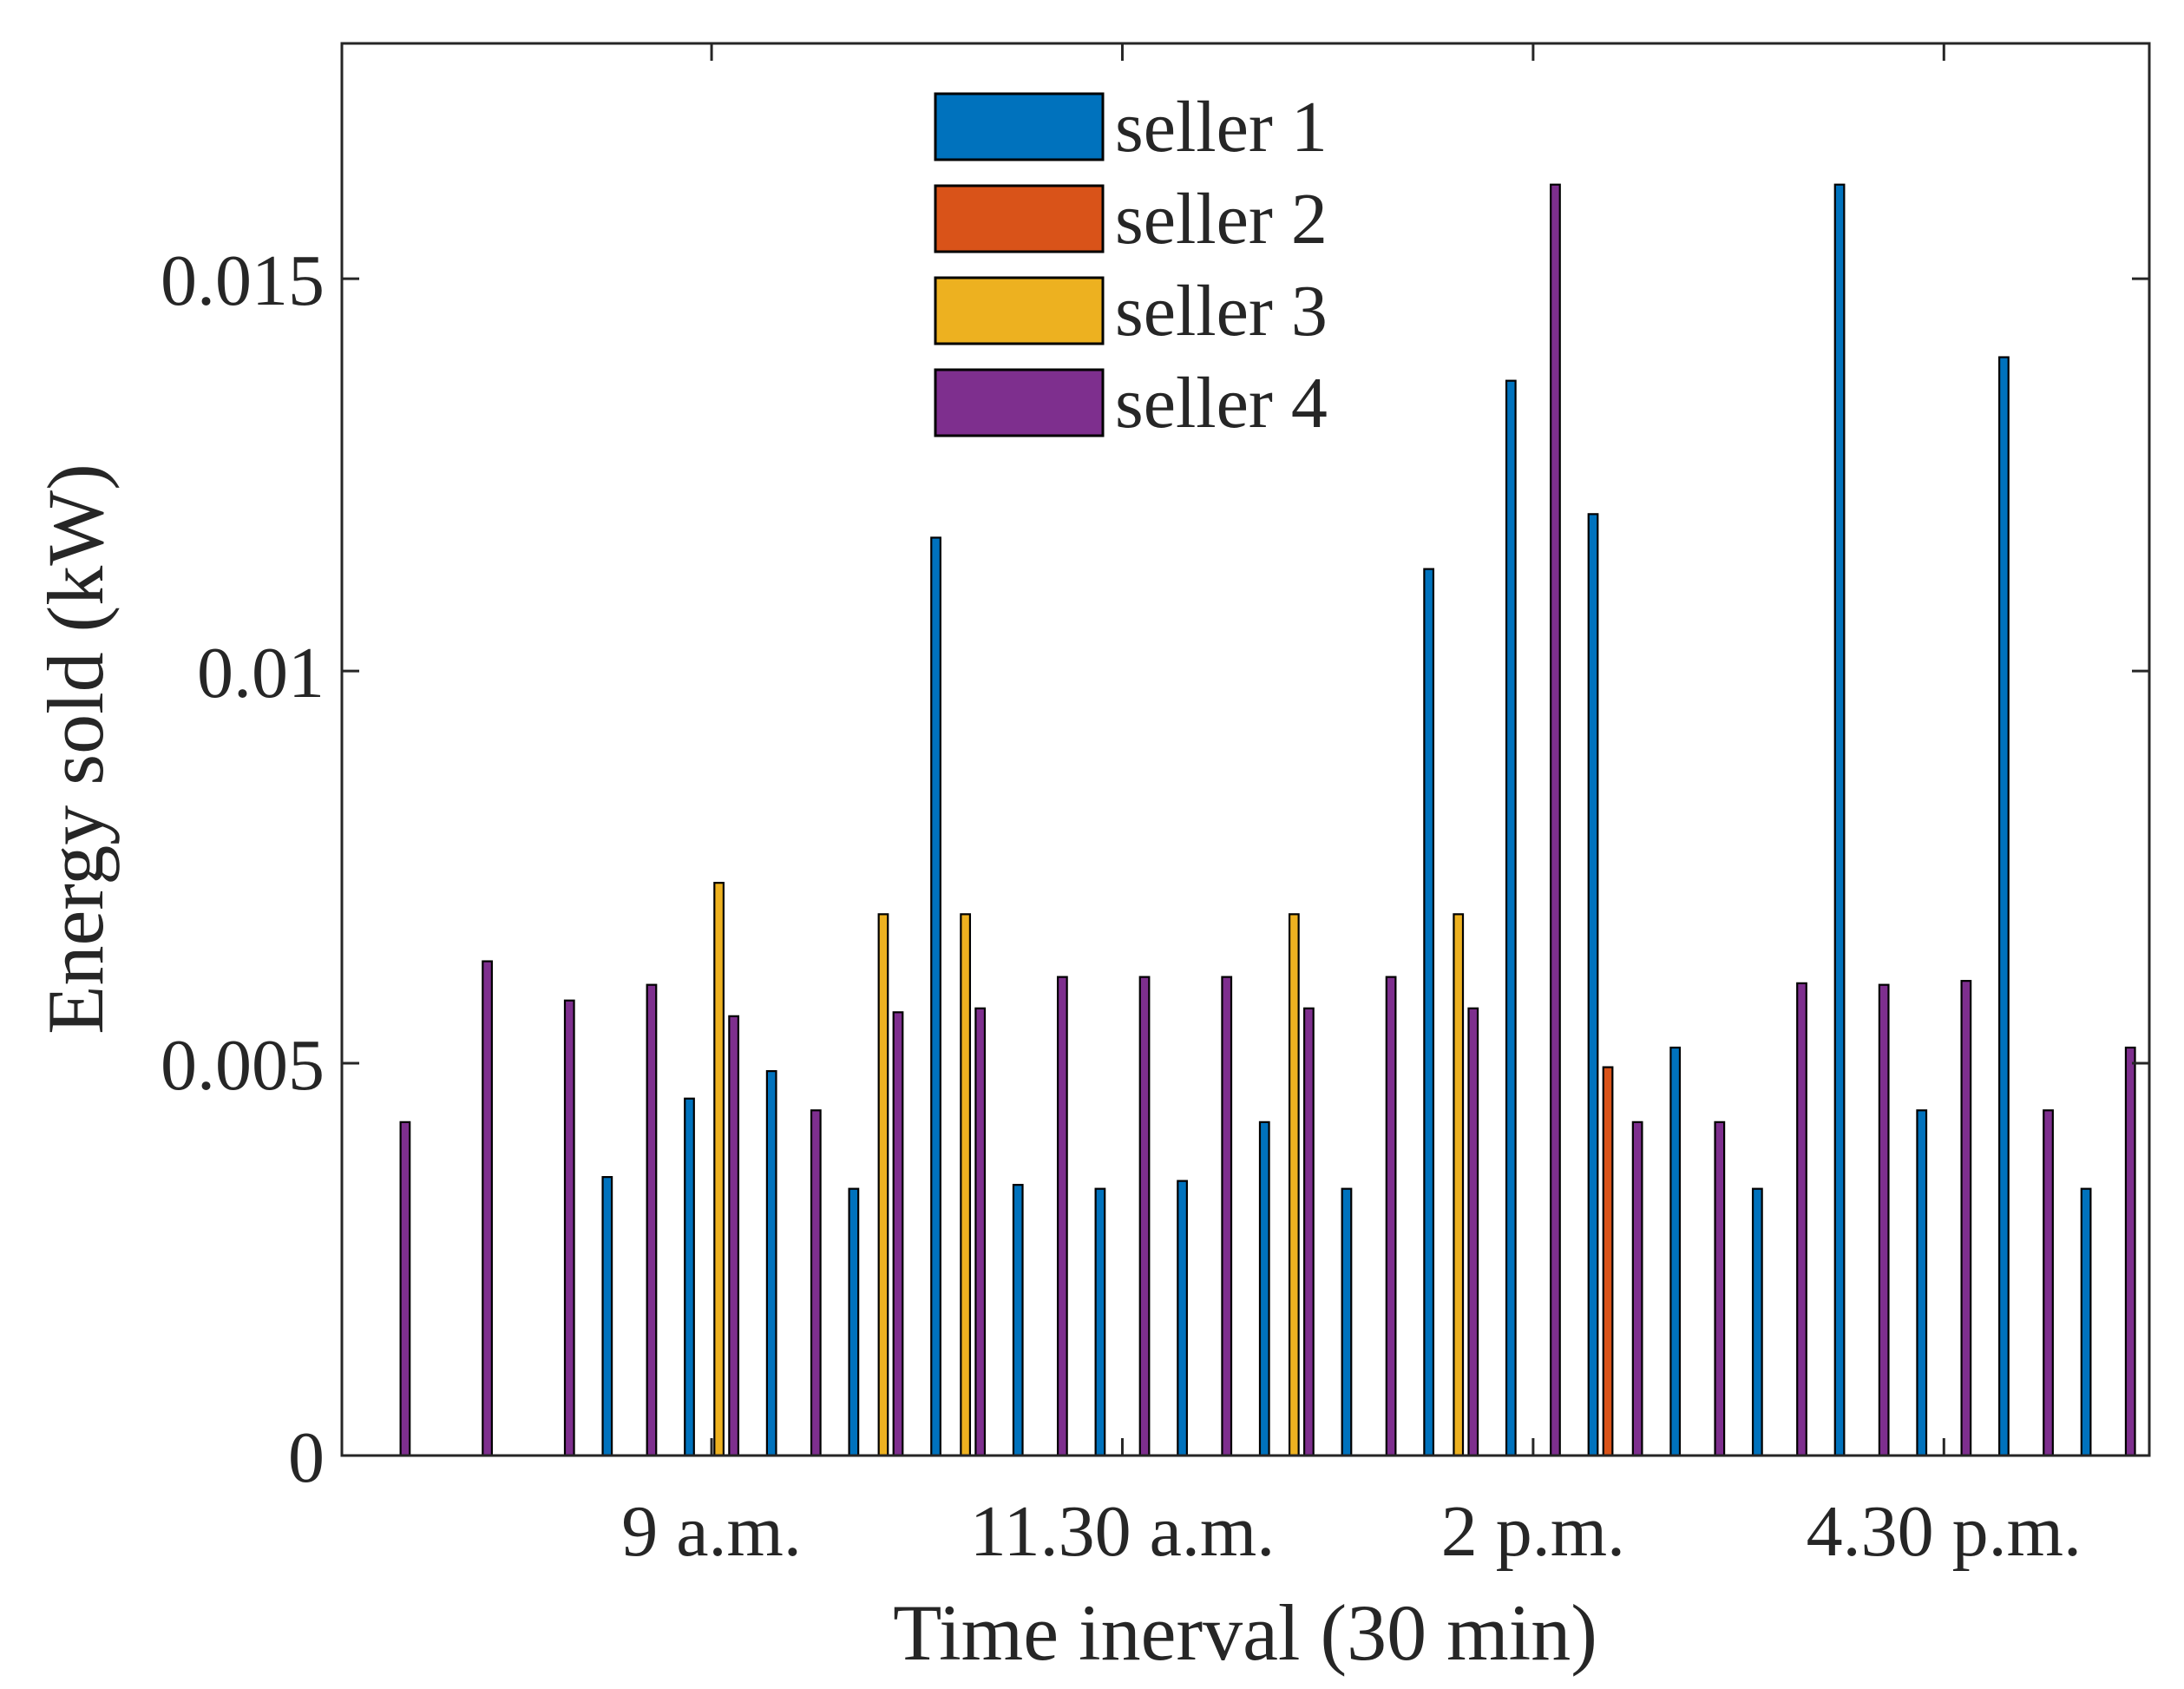  What do you see at coordinates (1351, 1531) in the screenshot?
I see `x-tick-labels: 9 a.m. 11.30 a.m. 2 p.m. 4.30 p.m.` at bounding box center [1351, 1531].